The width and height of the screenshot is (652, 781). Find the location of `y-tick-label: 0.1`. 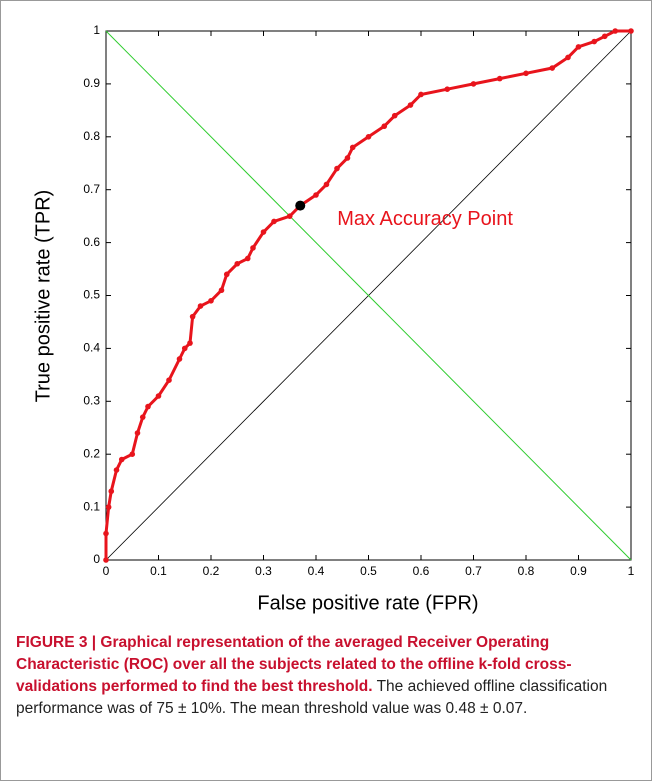

y-tick-label: 0.1 is located at coordinates (91, 506).